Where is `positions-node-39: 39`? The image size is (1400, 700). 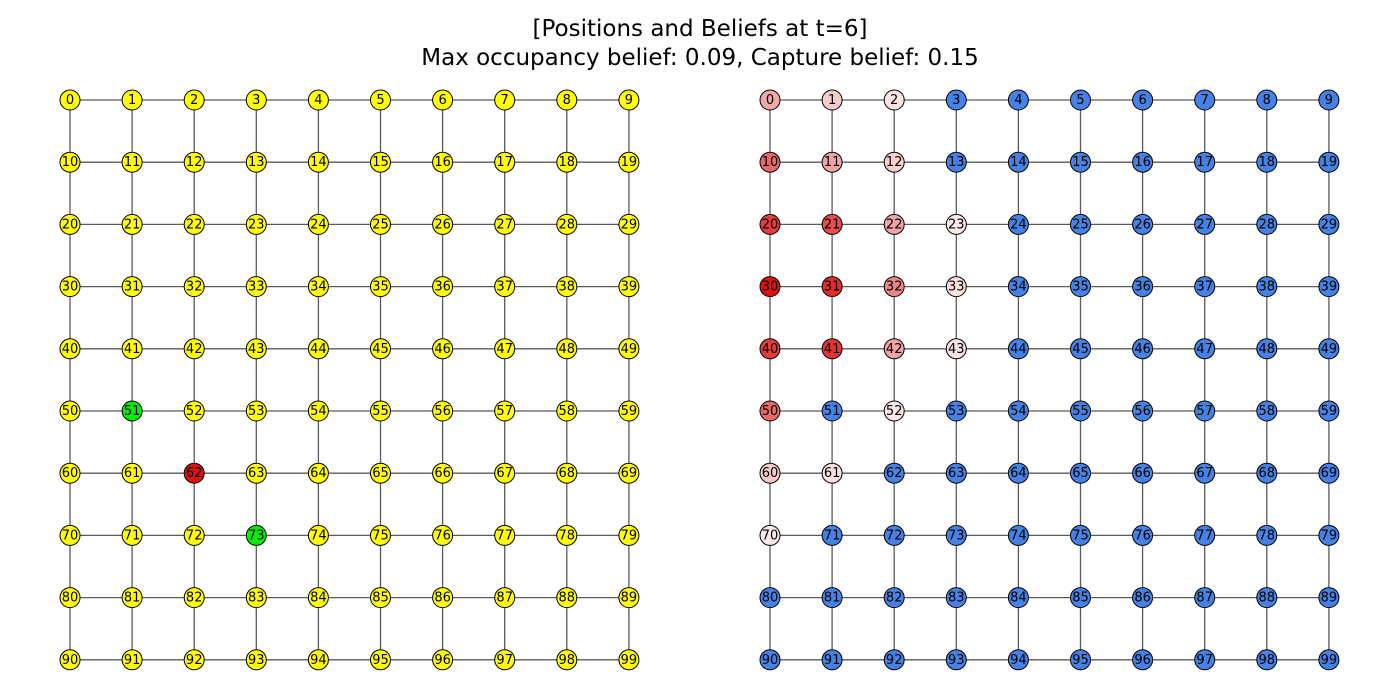
positions-node-39: 39 is located at coordinates (629, 287).